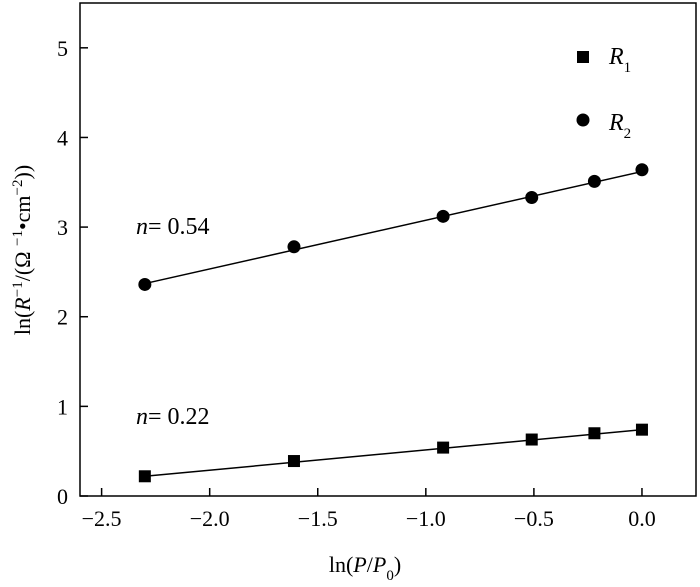 The width and height of the screenshot is (700, 587). What do you see at coordinates (179, 227) in the screenshot?
I see `annotation-n-r2-value: = 0.54` at bounding box center [179, 227].